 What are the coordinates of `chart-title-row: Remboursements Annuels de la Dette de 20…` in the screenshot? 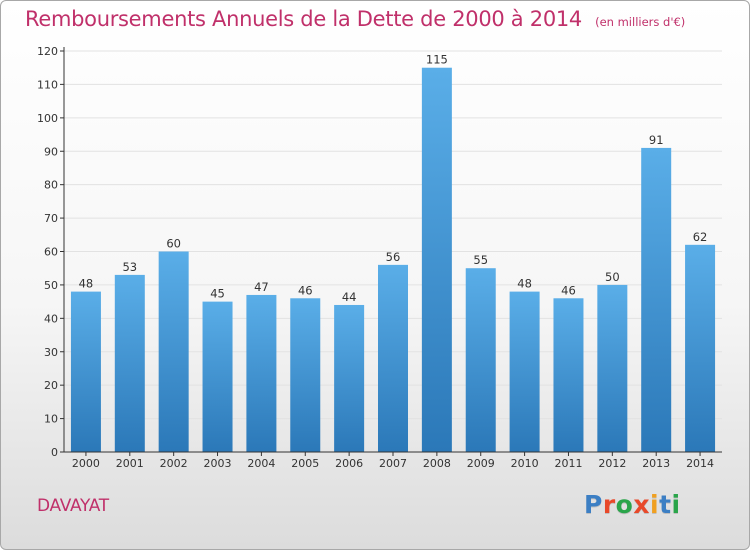 It's located at (355, 19).